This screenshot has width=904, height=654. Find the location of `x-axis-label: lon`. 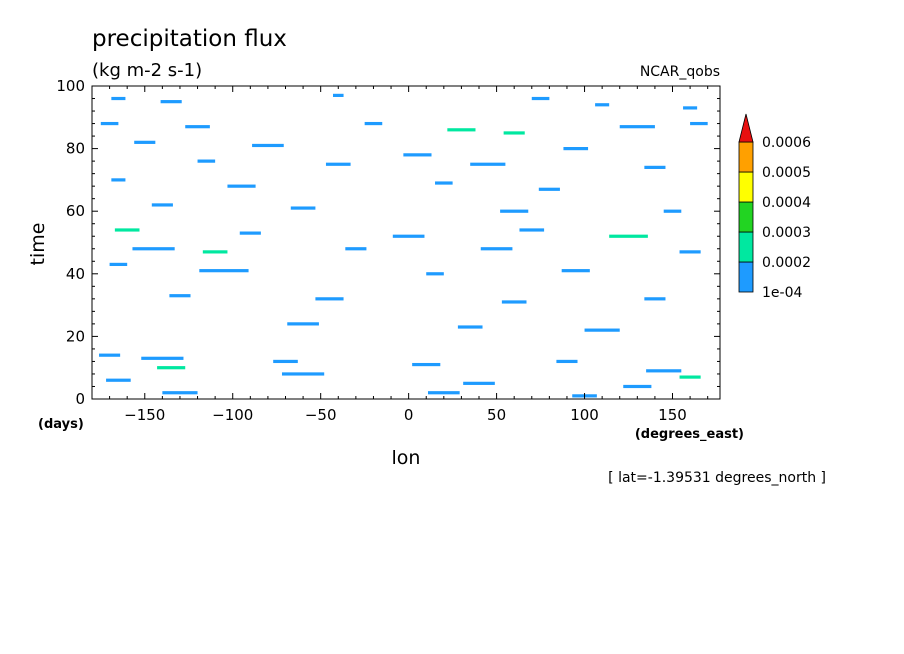

x-axis-label: lon is located at coordinates (406, 458).